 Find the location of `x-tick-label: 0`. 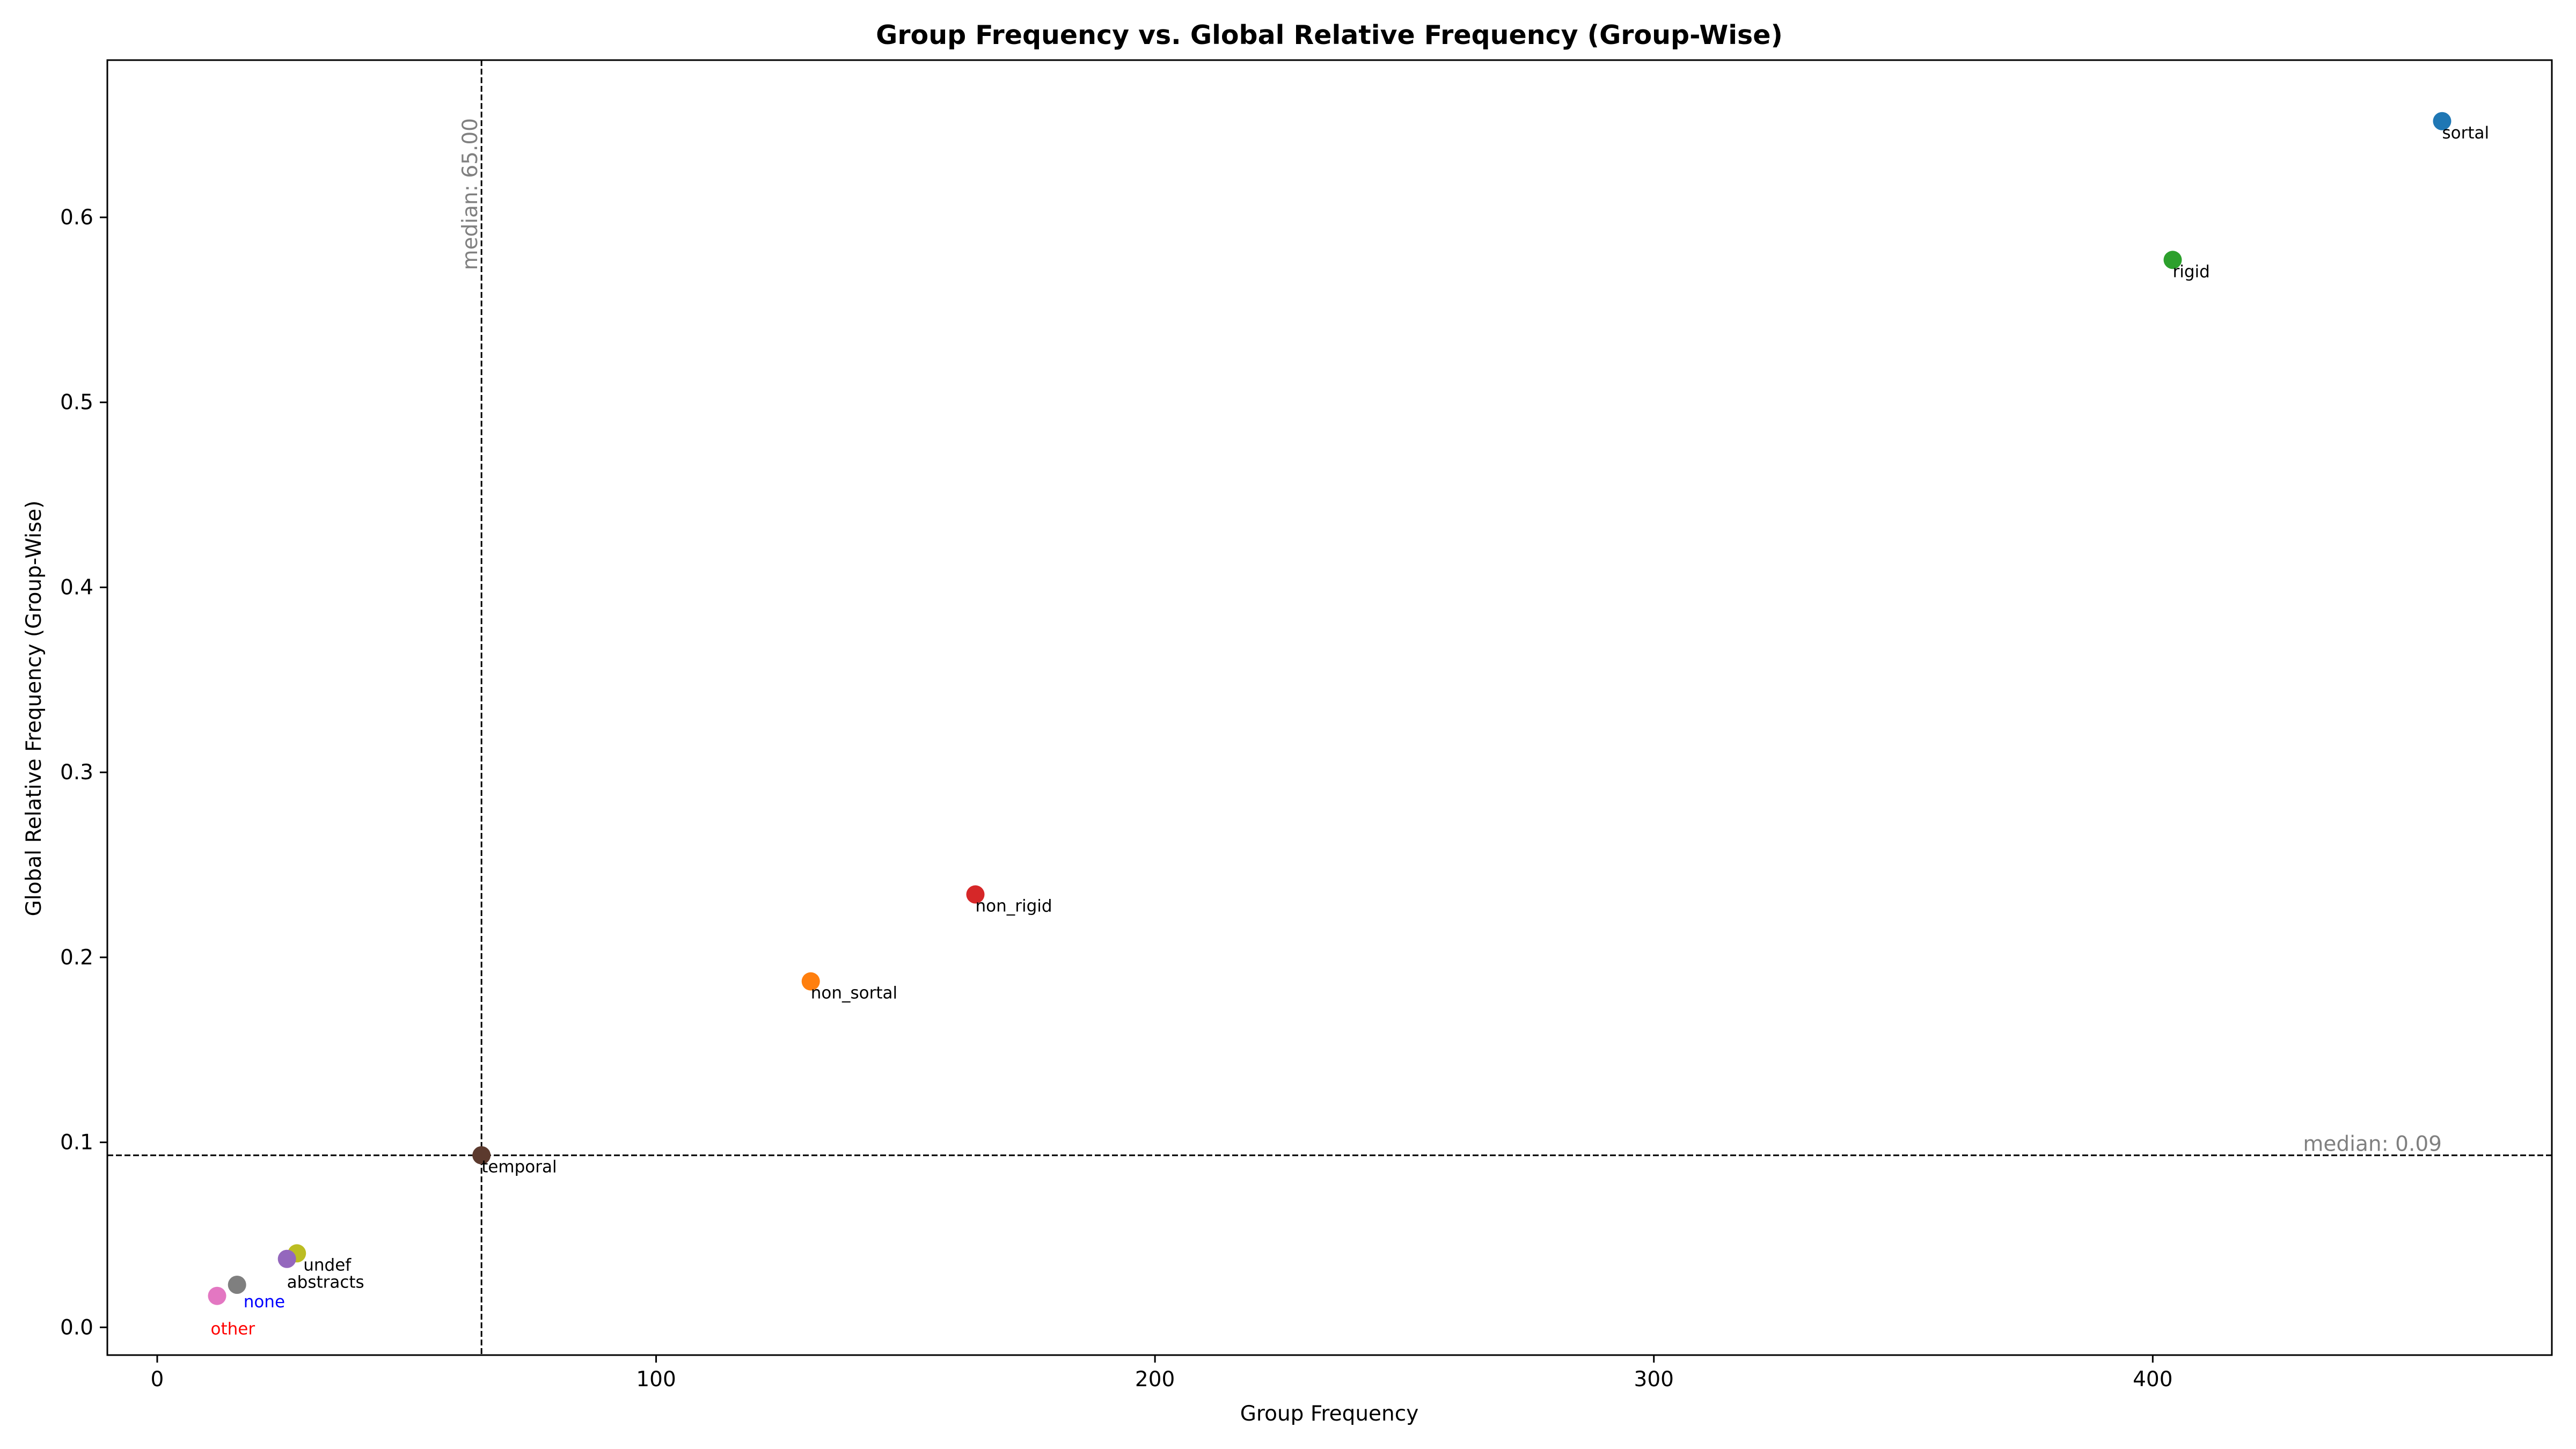

x-tick-label: 0 is located at coordinates (157, 1379).